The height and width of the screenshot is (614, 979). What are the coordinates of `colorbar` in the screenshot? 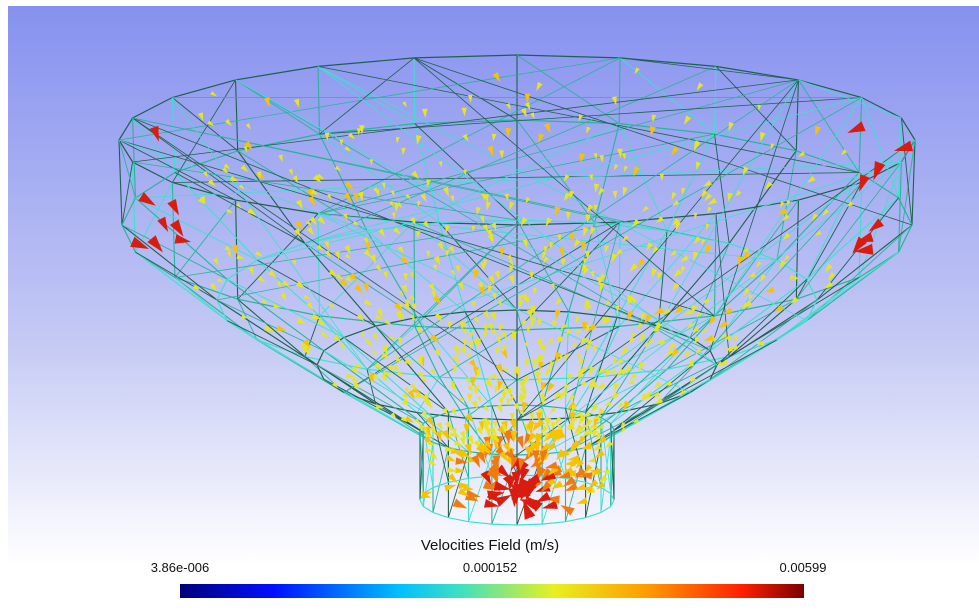 It's located at (492, 591).